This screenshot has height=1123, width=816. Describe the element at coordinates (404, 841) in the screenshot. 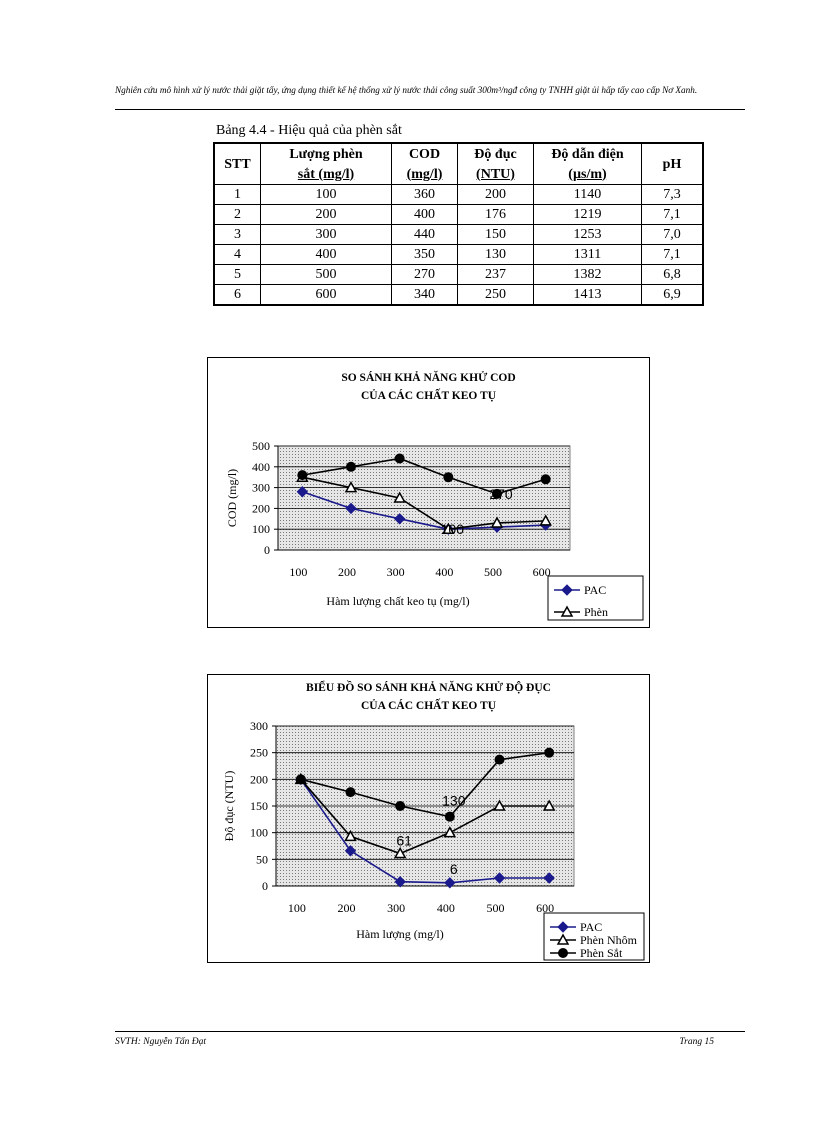

I see `data-label: 61` at that location.